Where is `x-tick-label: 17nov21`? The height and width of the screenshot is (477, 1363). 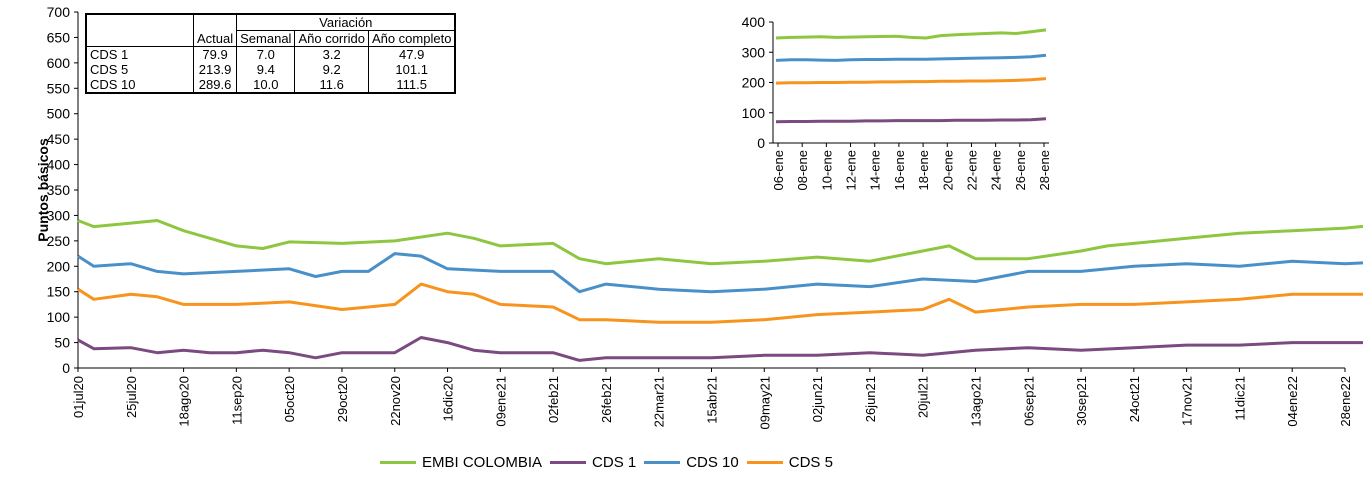
x-tick-label: 17nov21 is located at coordinates (1187, 401).